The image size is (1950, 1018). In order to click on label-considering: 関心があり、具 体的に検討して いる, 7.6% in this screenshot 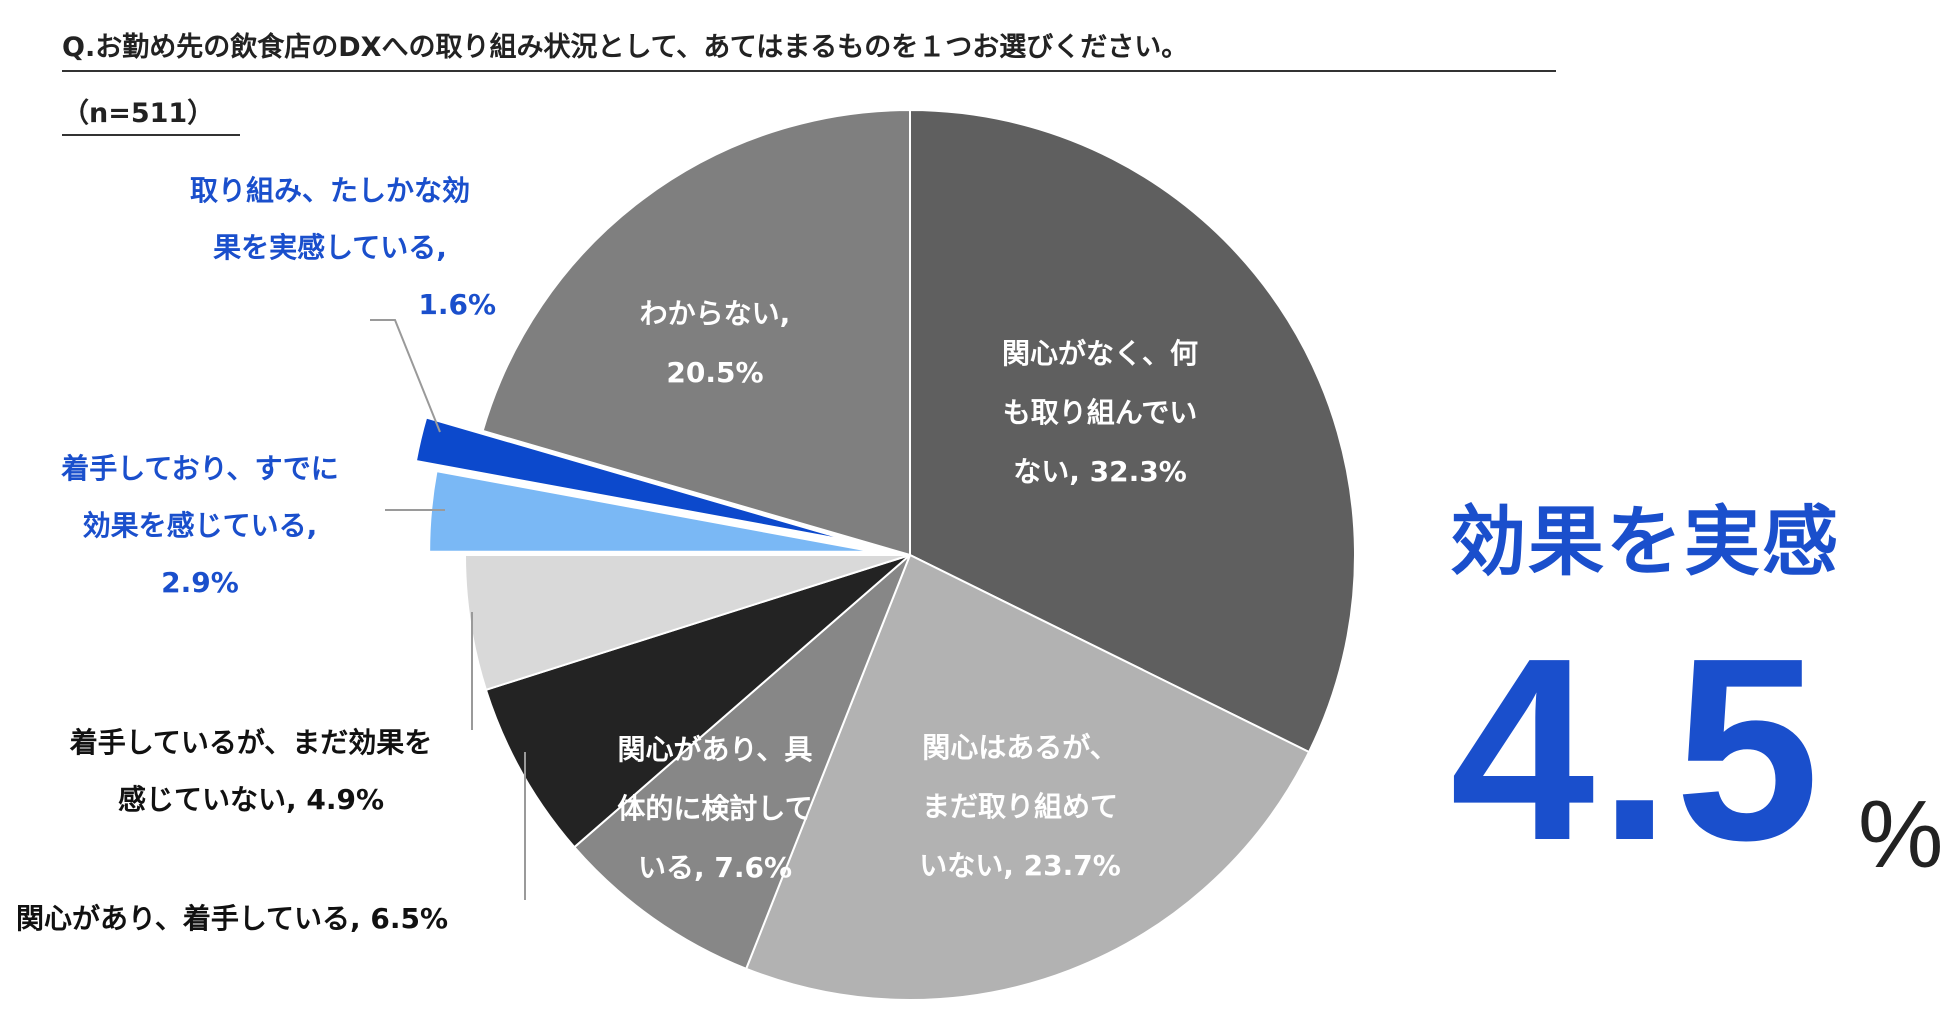, I will do `click(715, 808)`.